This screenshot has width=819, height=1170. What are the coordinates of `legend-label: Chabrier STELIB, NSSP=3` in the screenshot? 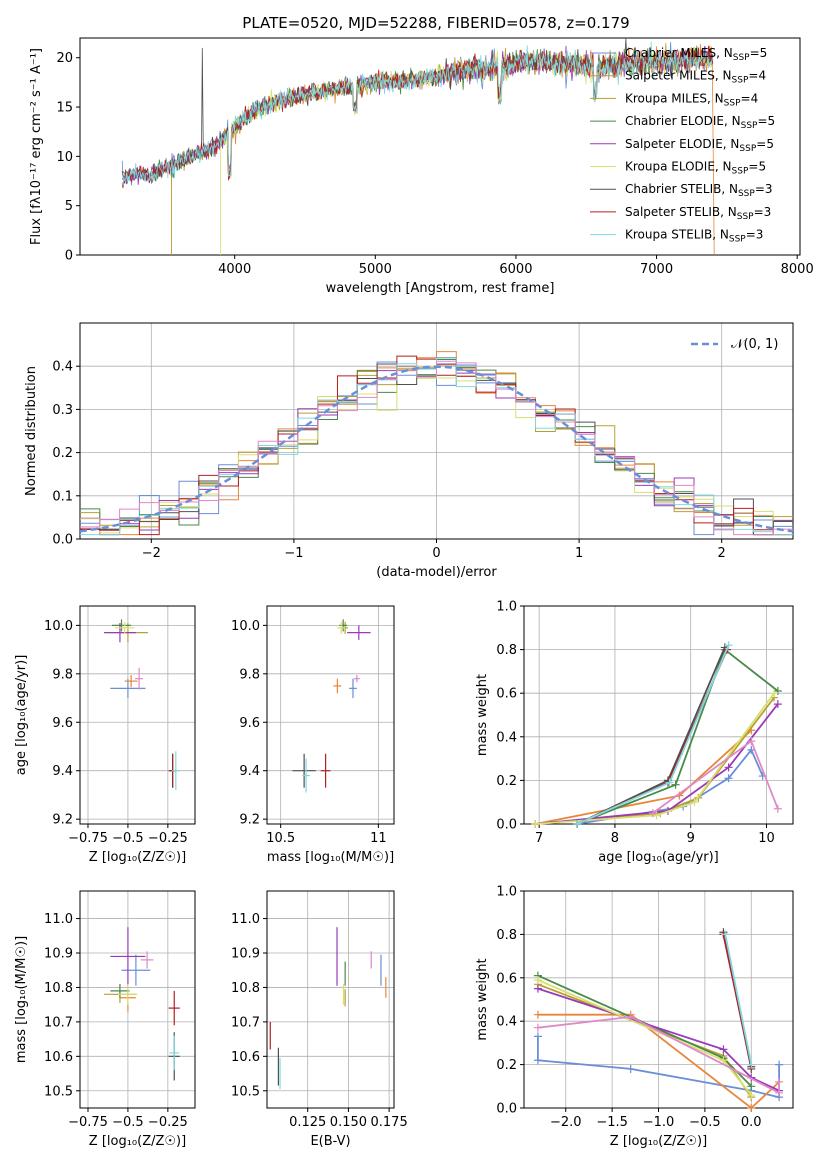 It's located at (699, 190).